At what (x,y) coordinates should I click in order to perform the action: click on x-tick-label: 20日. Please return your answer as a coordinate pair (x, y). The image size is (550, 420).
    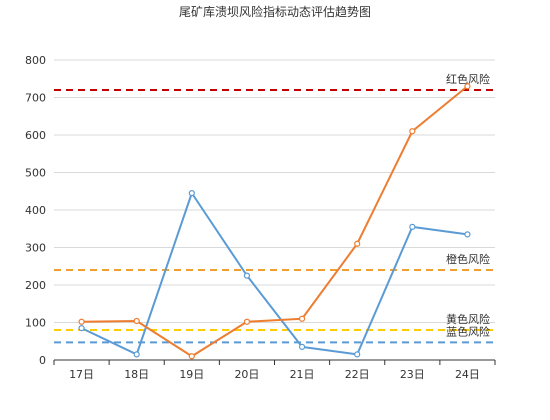
    Looking at the image, I should click on (246, 374).